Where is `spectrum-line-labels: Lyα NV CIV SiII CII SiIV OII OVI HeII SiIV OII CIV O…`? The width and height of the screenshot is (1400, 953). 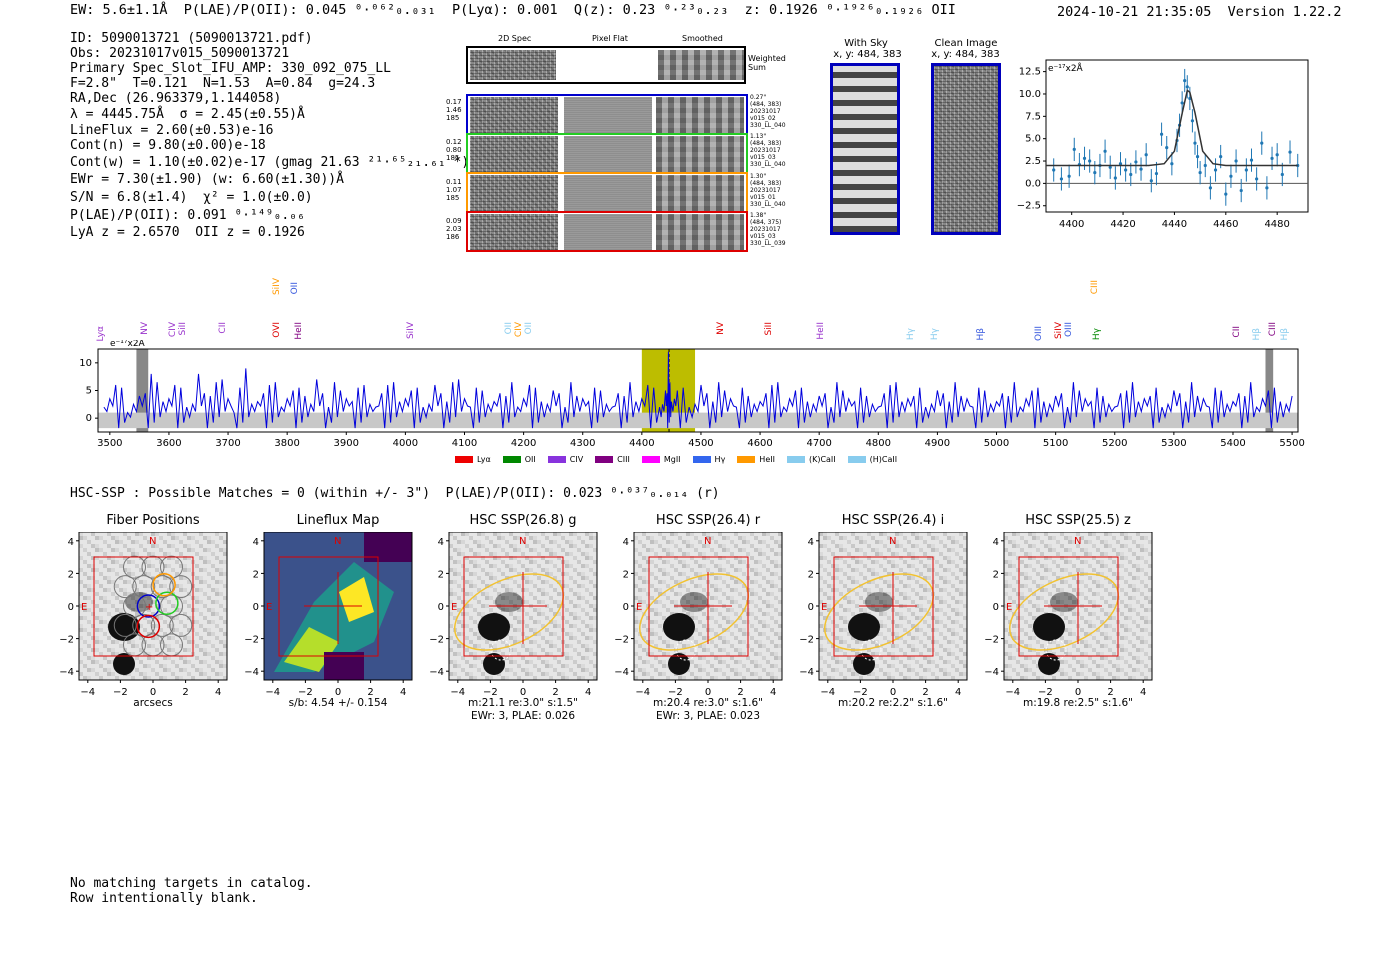
spectrum-line-labels: Lyα NV CIV SiII CII SiIV OII OVI HeII SiIV OII CIV O… is located at coordinates (700, 312).